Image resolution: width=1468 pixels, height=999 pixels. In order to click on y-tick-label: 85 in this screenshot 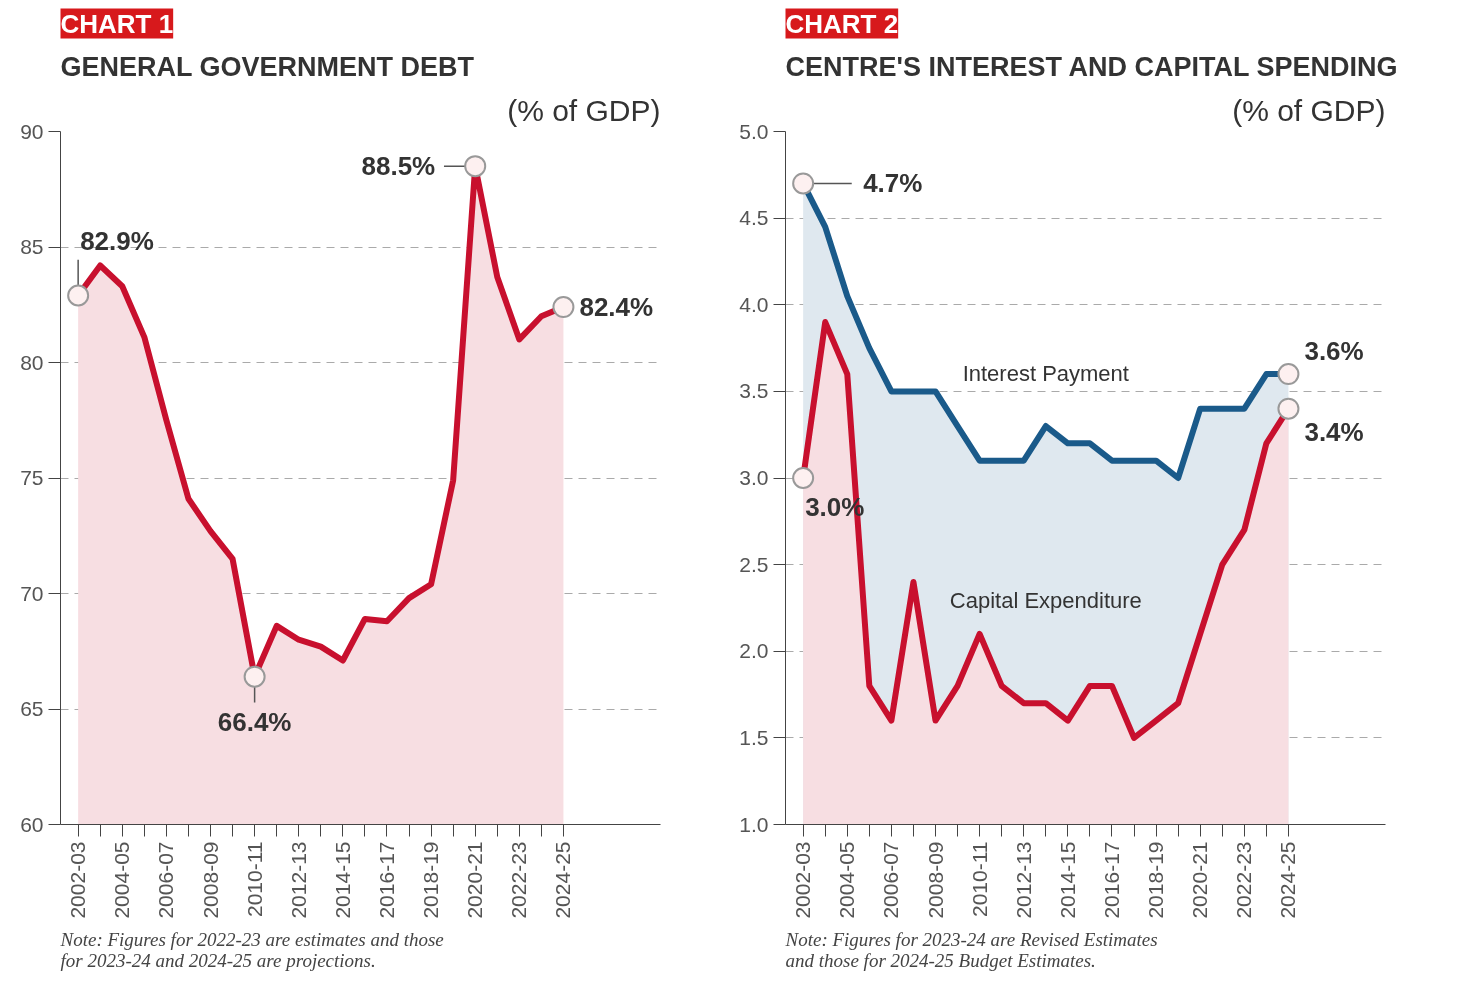, I will do `click(32, 246)`.